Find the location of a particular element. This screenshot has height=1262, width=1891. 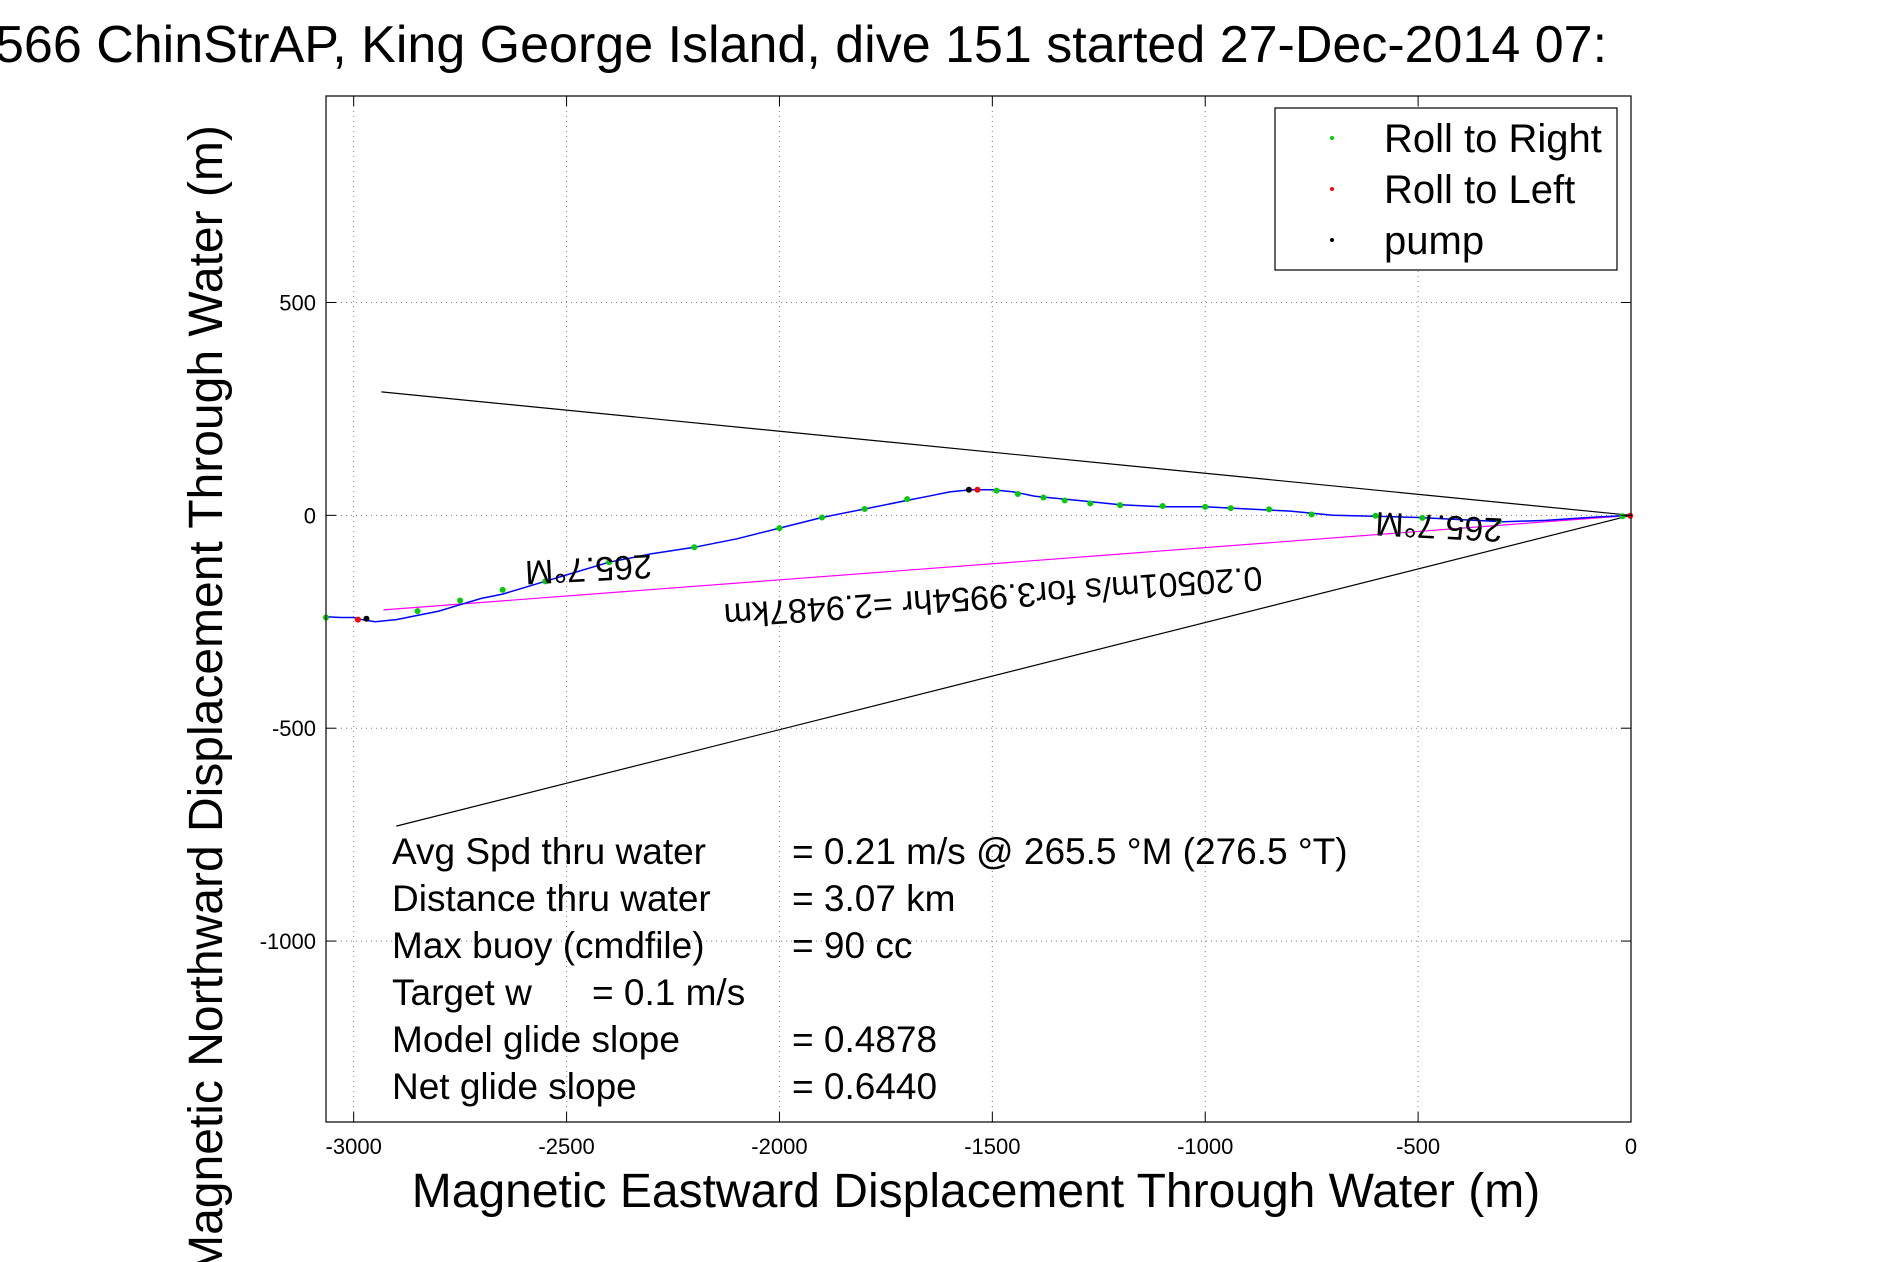

y-tick-label: -1000 is located at coordinates (288, 941).